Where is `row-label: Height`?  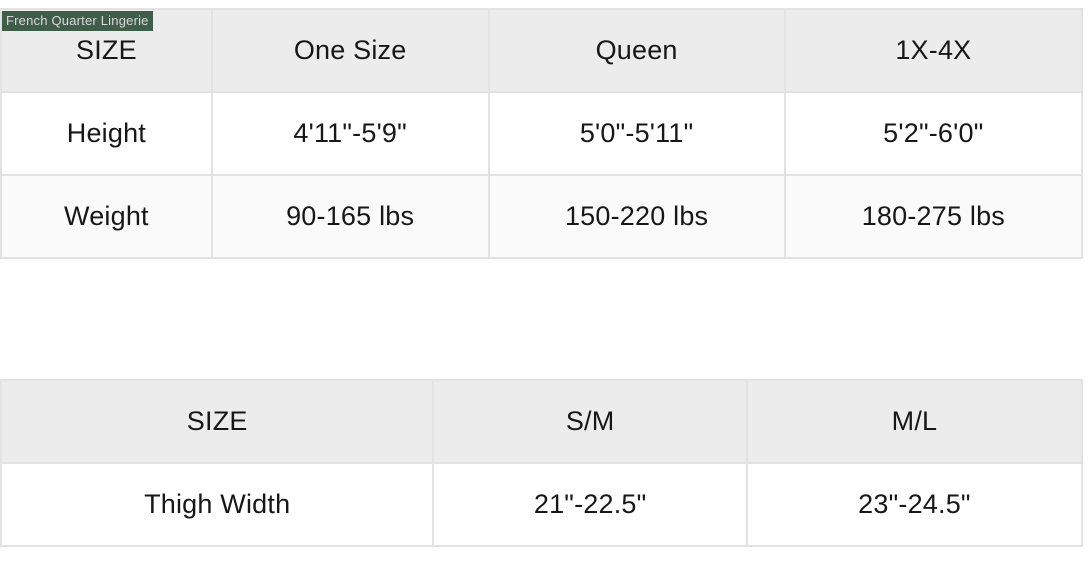
row-label: Height is located at coordinates (106, 133).